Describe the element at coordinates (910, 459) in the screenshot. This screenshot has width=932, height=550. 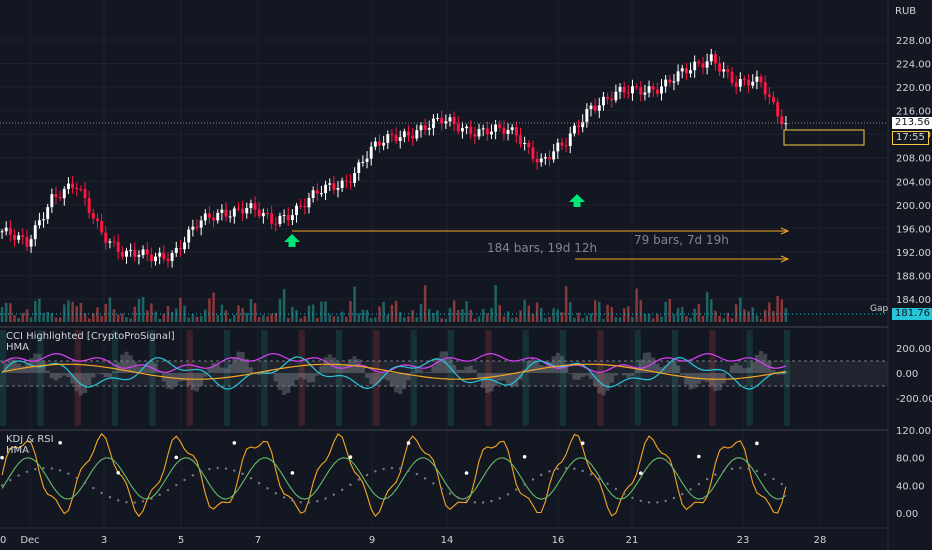
I see `kdj-tick-label: 80.00` at that location.